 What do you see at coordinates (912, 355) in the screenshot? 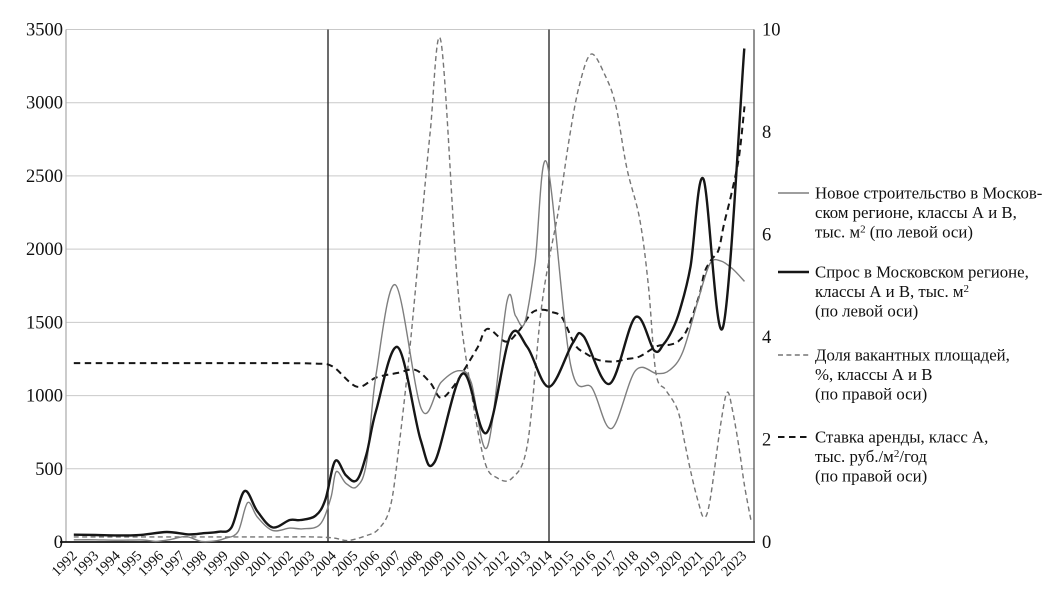
I see `svg-text: Доля вакантных площадей,` at bounding box center [912, 355].